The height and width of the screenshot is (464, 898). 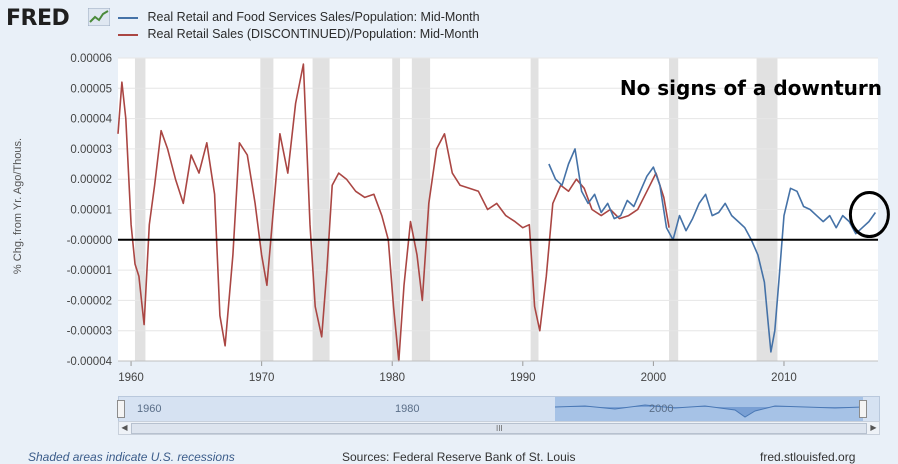 I want to click on y-tick-label: -0.00000, so click(x=89, y=241).